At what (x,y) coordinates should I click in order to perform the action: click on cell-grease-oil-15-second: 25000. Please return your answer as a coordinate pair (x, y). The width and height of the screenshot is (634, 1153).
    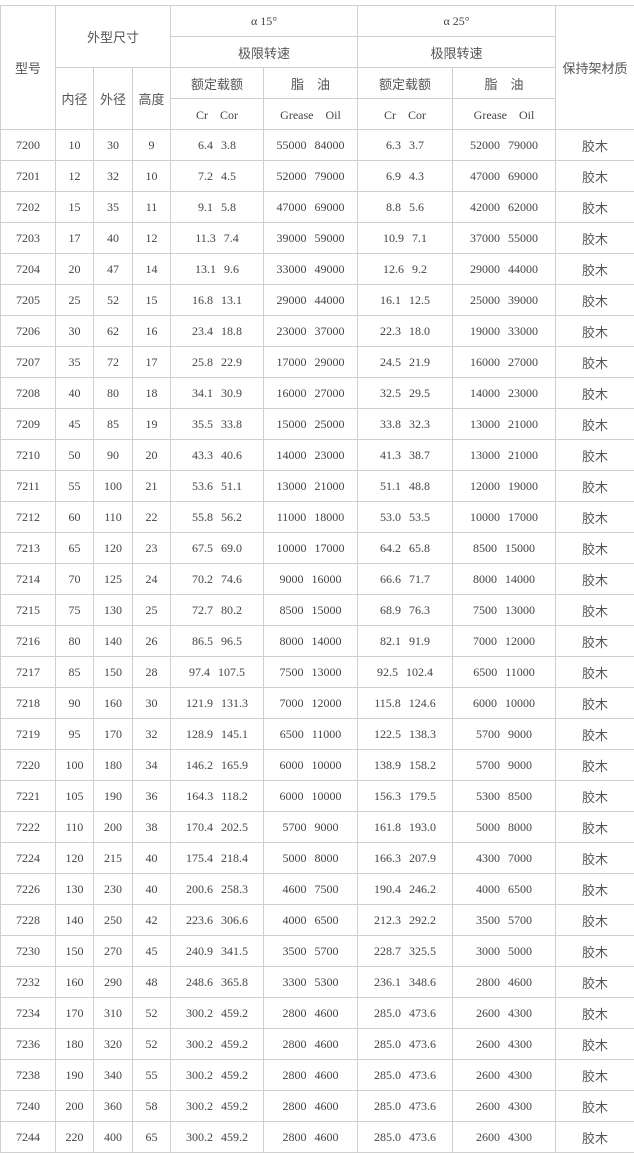
    Looking at the image, I should click on (330, 424).